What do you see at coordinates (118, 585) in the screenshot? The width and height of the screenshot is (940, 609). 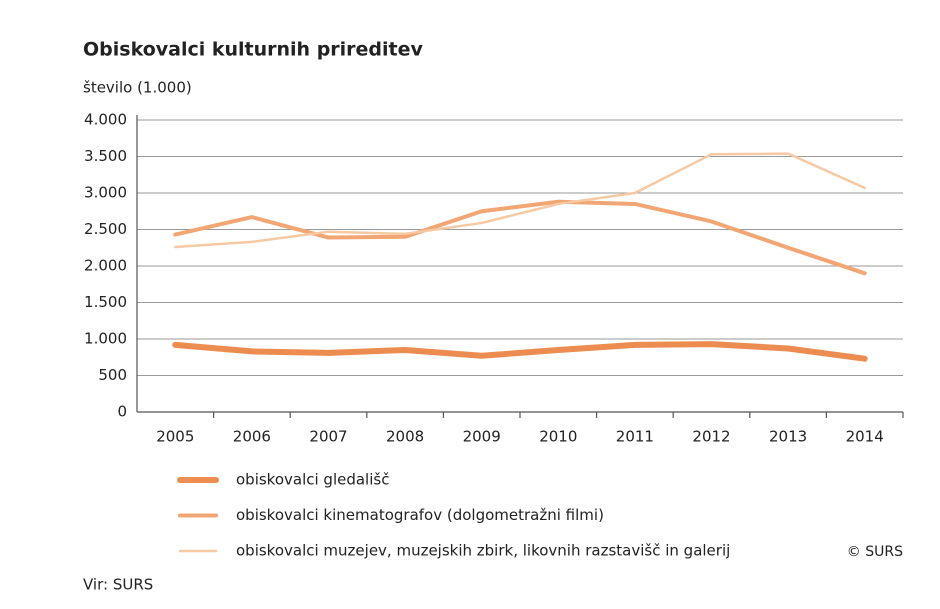 I see `source: Vir: SURS` at bounding box center [118, 585].